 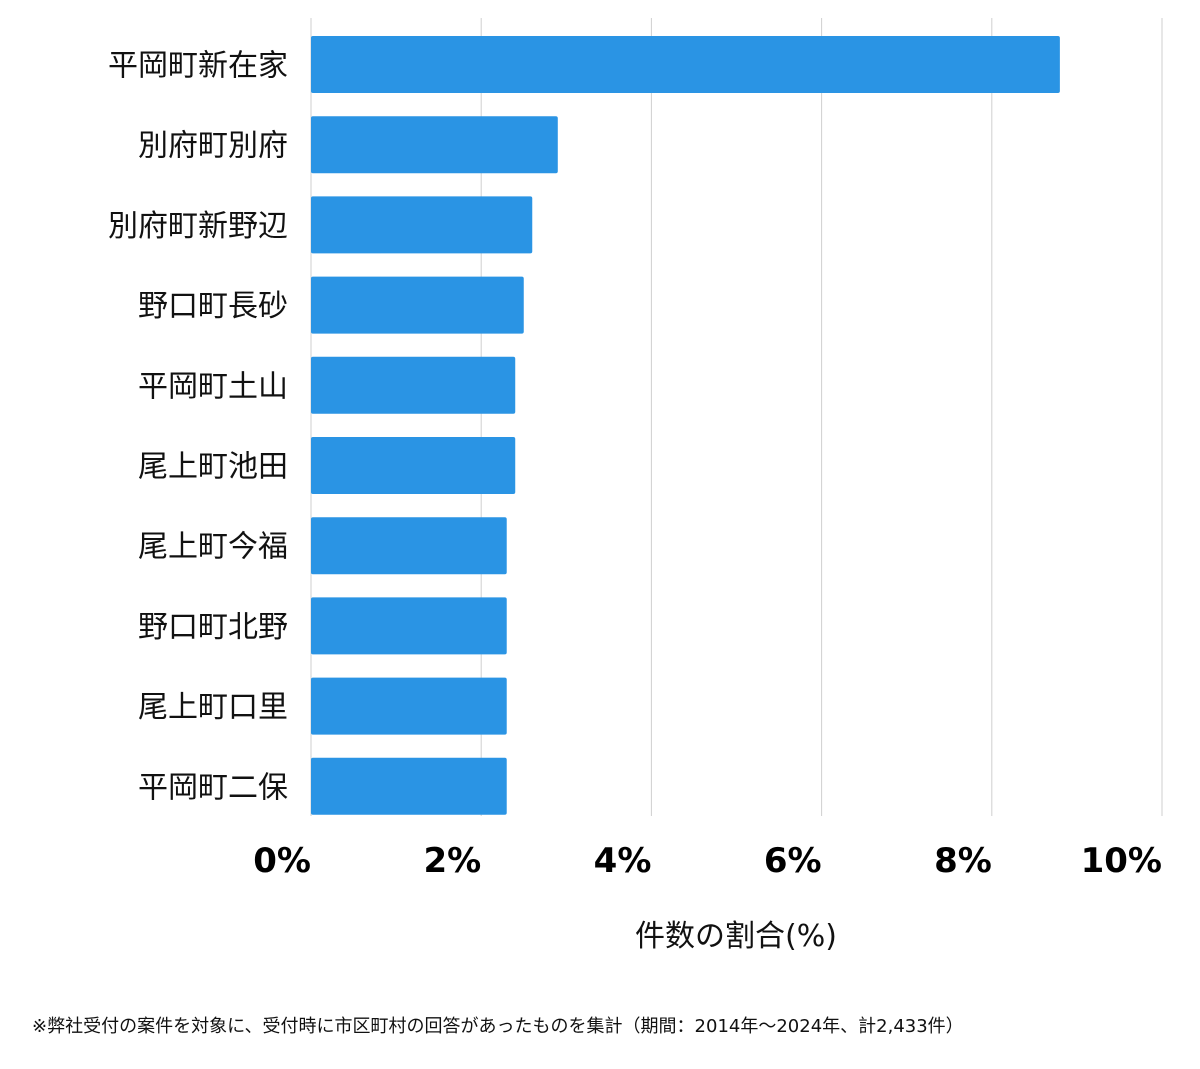 I want to click on category-label: 別府町新野辺, so click(x=198, y=226).